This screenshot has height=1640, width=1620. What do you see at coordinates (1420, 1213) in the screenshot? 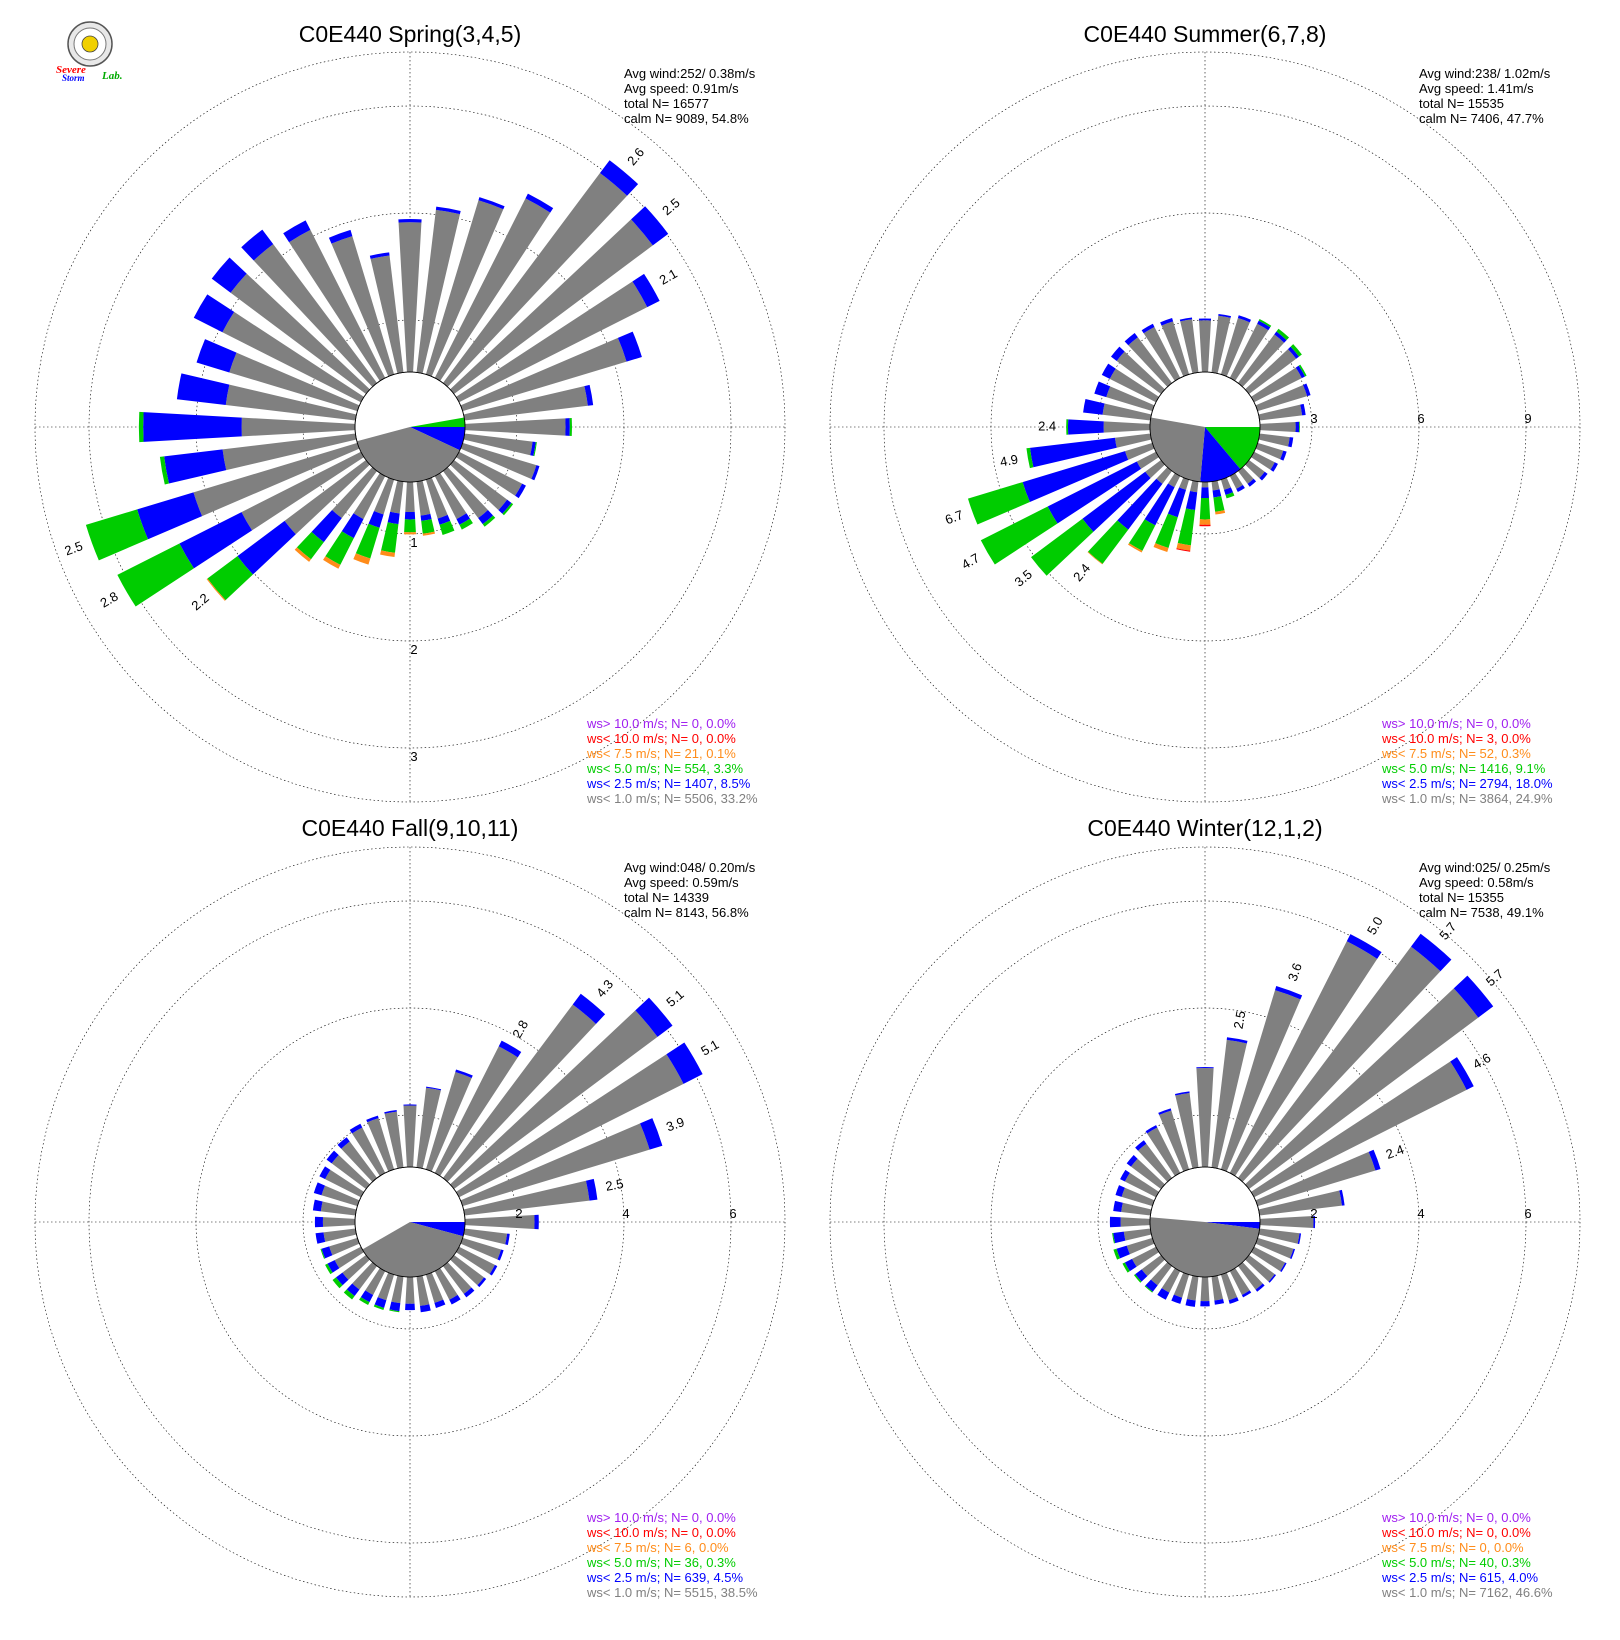
I see `ring-label: 4` at bounding box center [1420, 1213].